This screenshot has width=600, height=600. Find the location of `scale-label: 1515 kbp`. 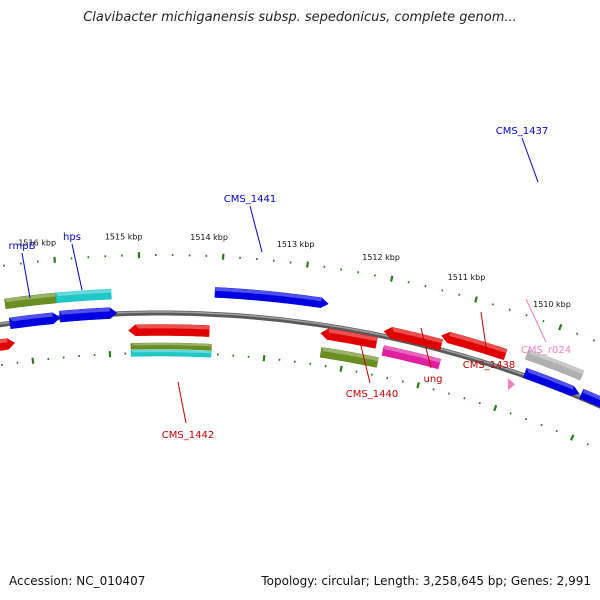

scale-label: 1515 kbp is located at coordinates (124, 237).